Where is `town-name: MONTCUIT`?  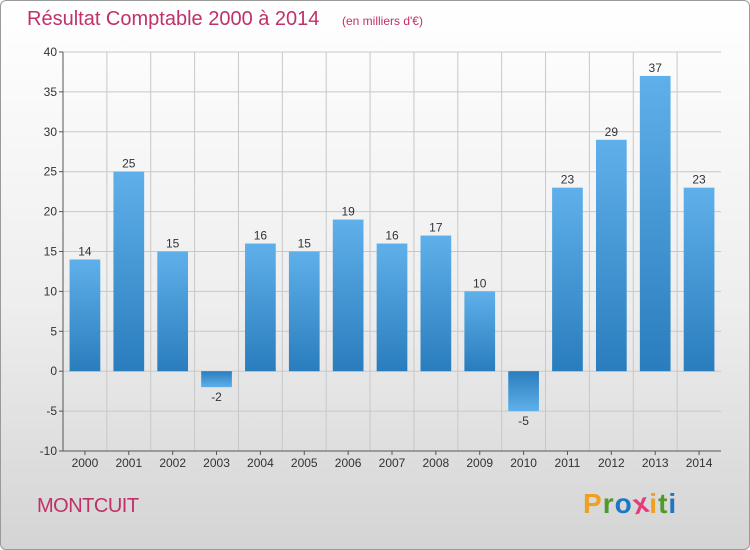 town-name: MONTCUIT is located at coordinates (88, 506).